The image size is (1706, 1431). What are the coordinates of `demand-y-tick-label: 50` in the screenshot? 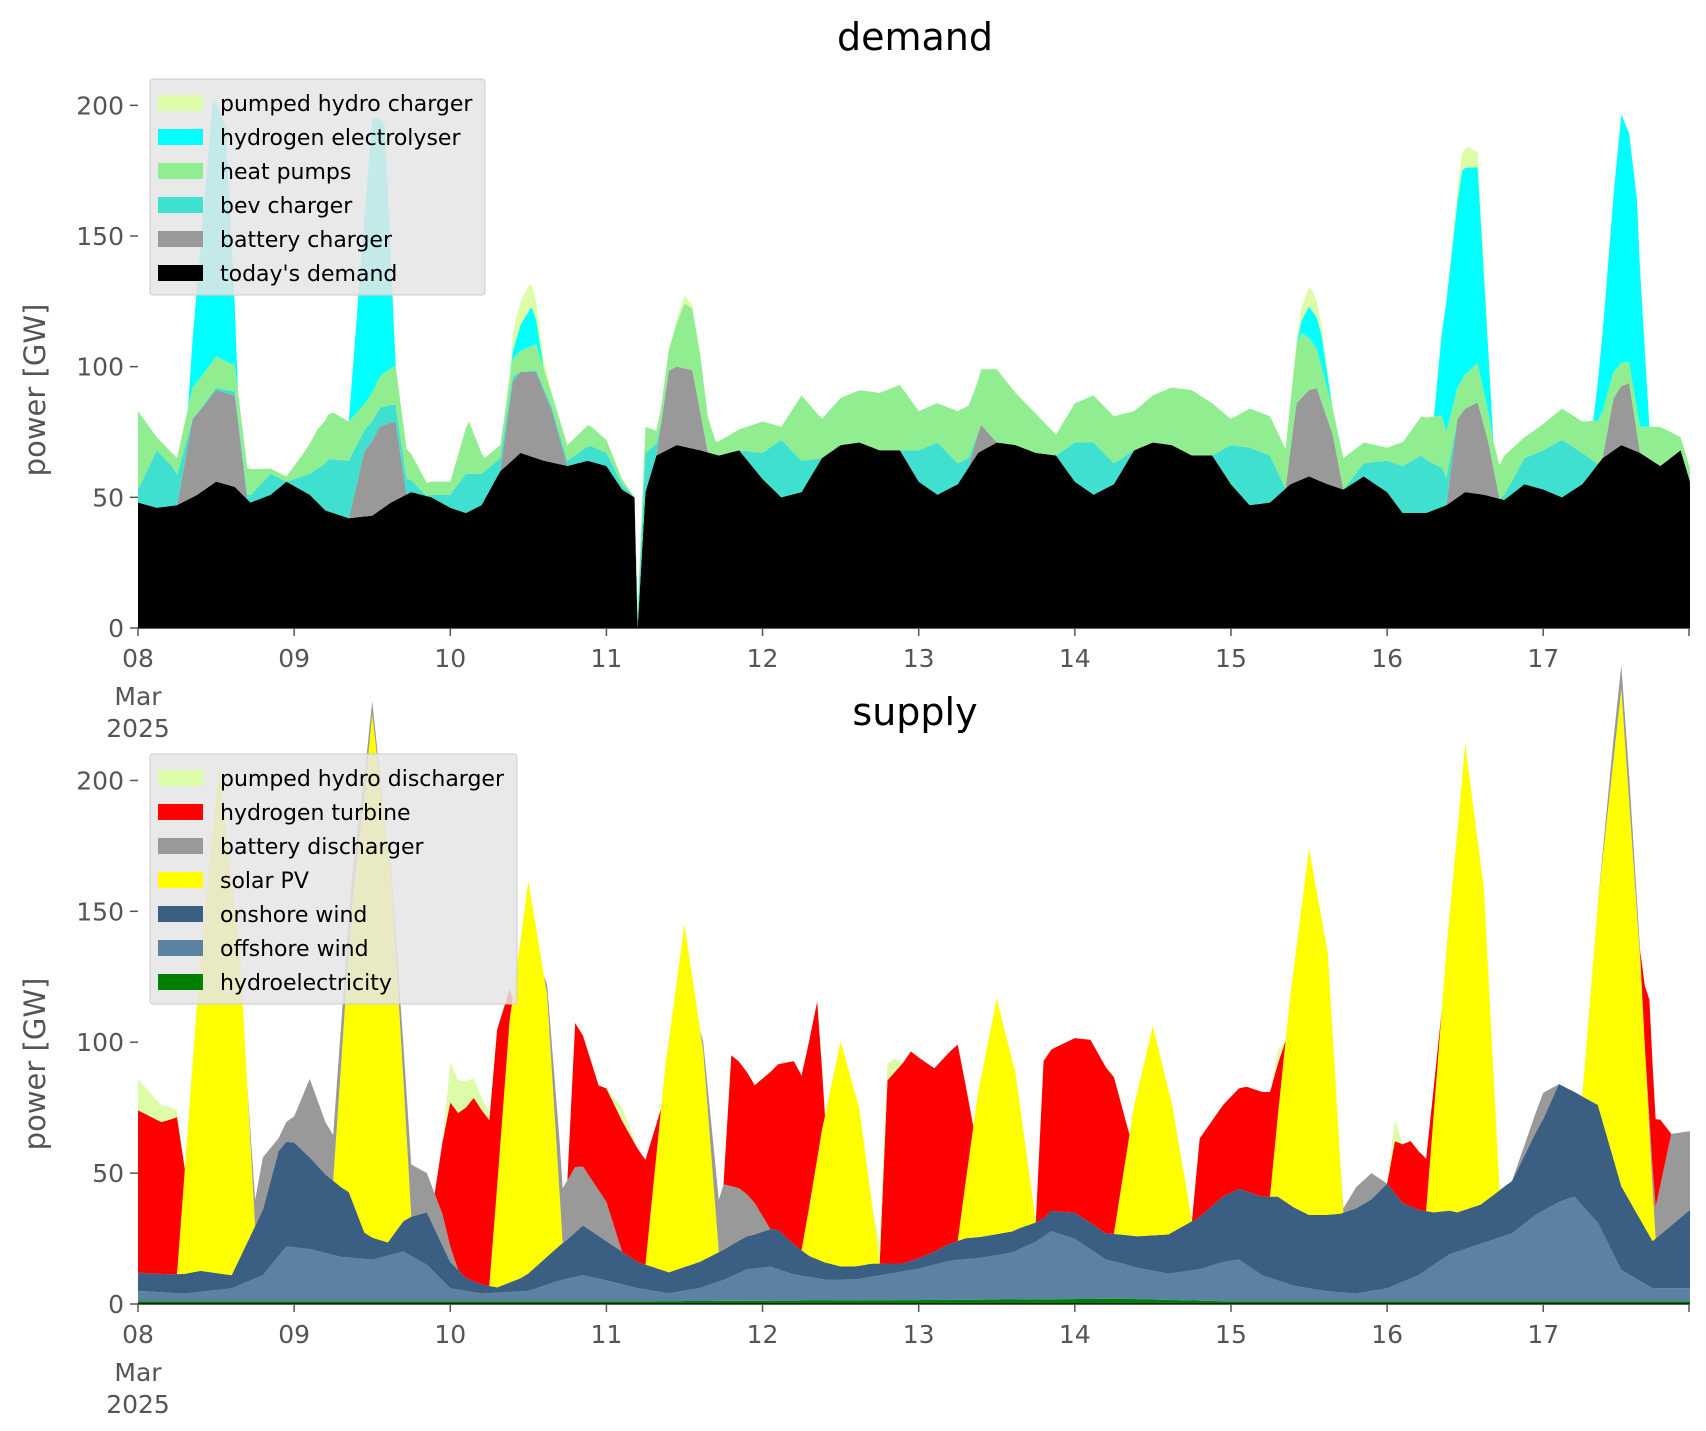 It's located at (108, 497).